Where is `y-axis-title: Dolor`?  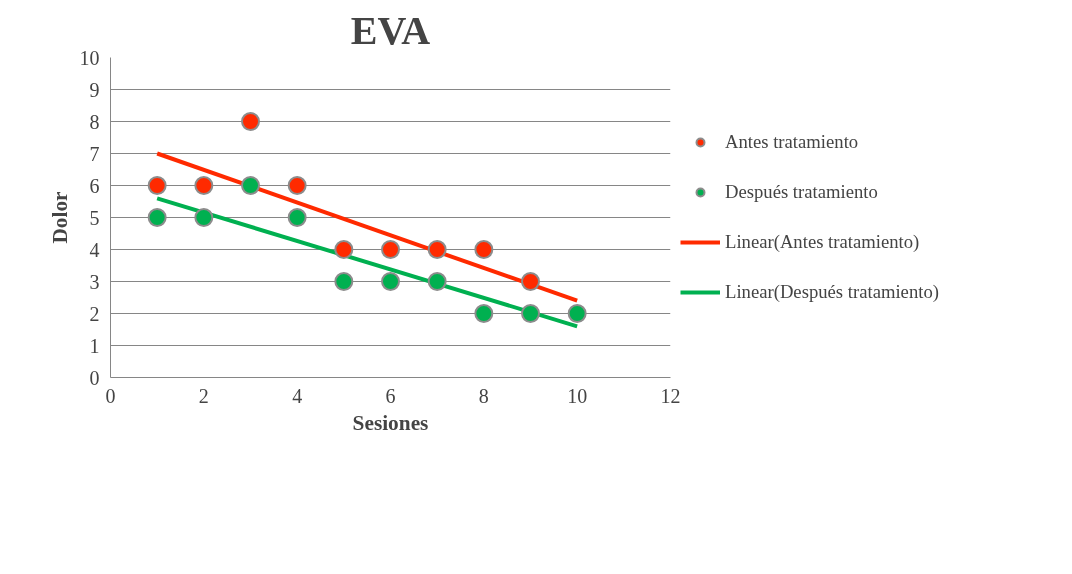 y-axis-title: Dolor is located at coordinates (59, 217).